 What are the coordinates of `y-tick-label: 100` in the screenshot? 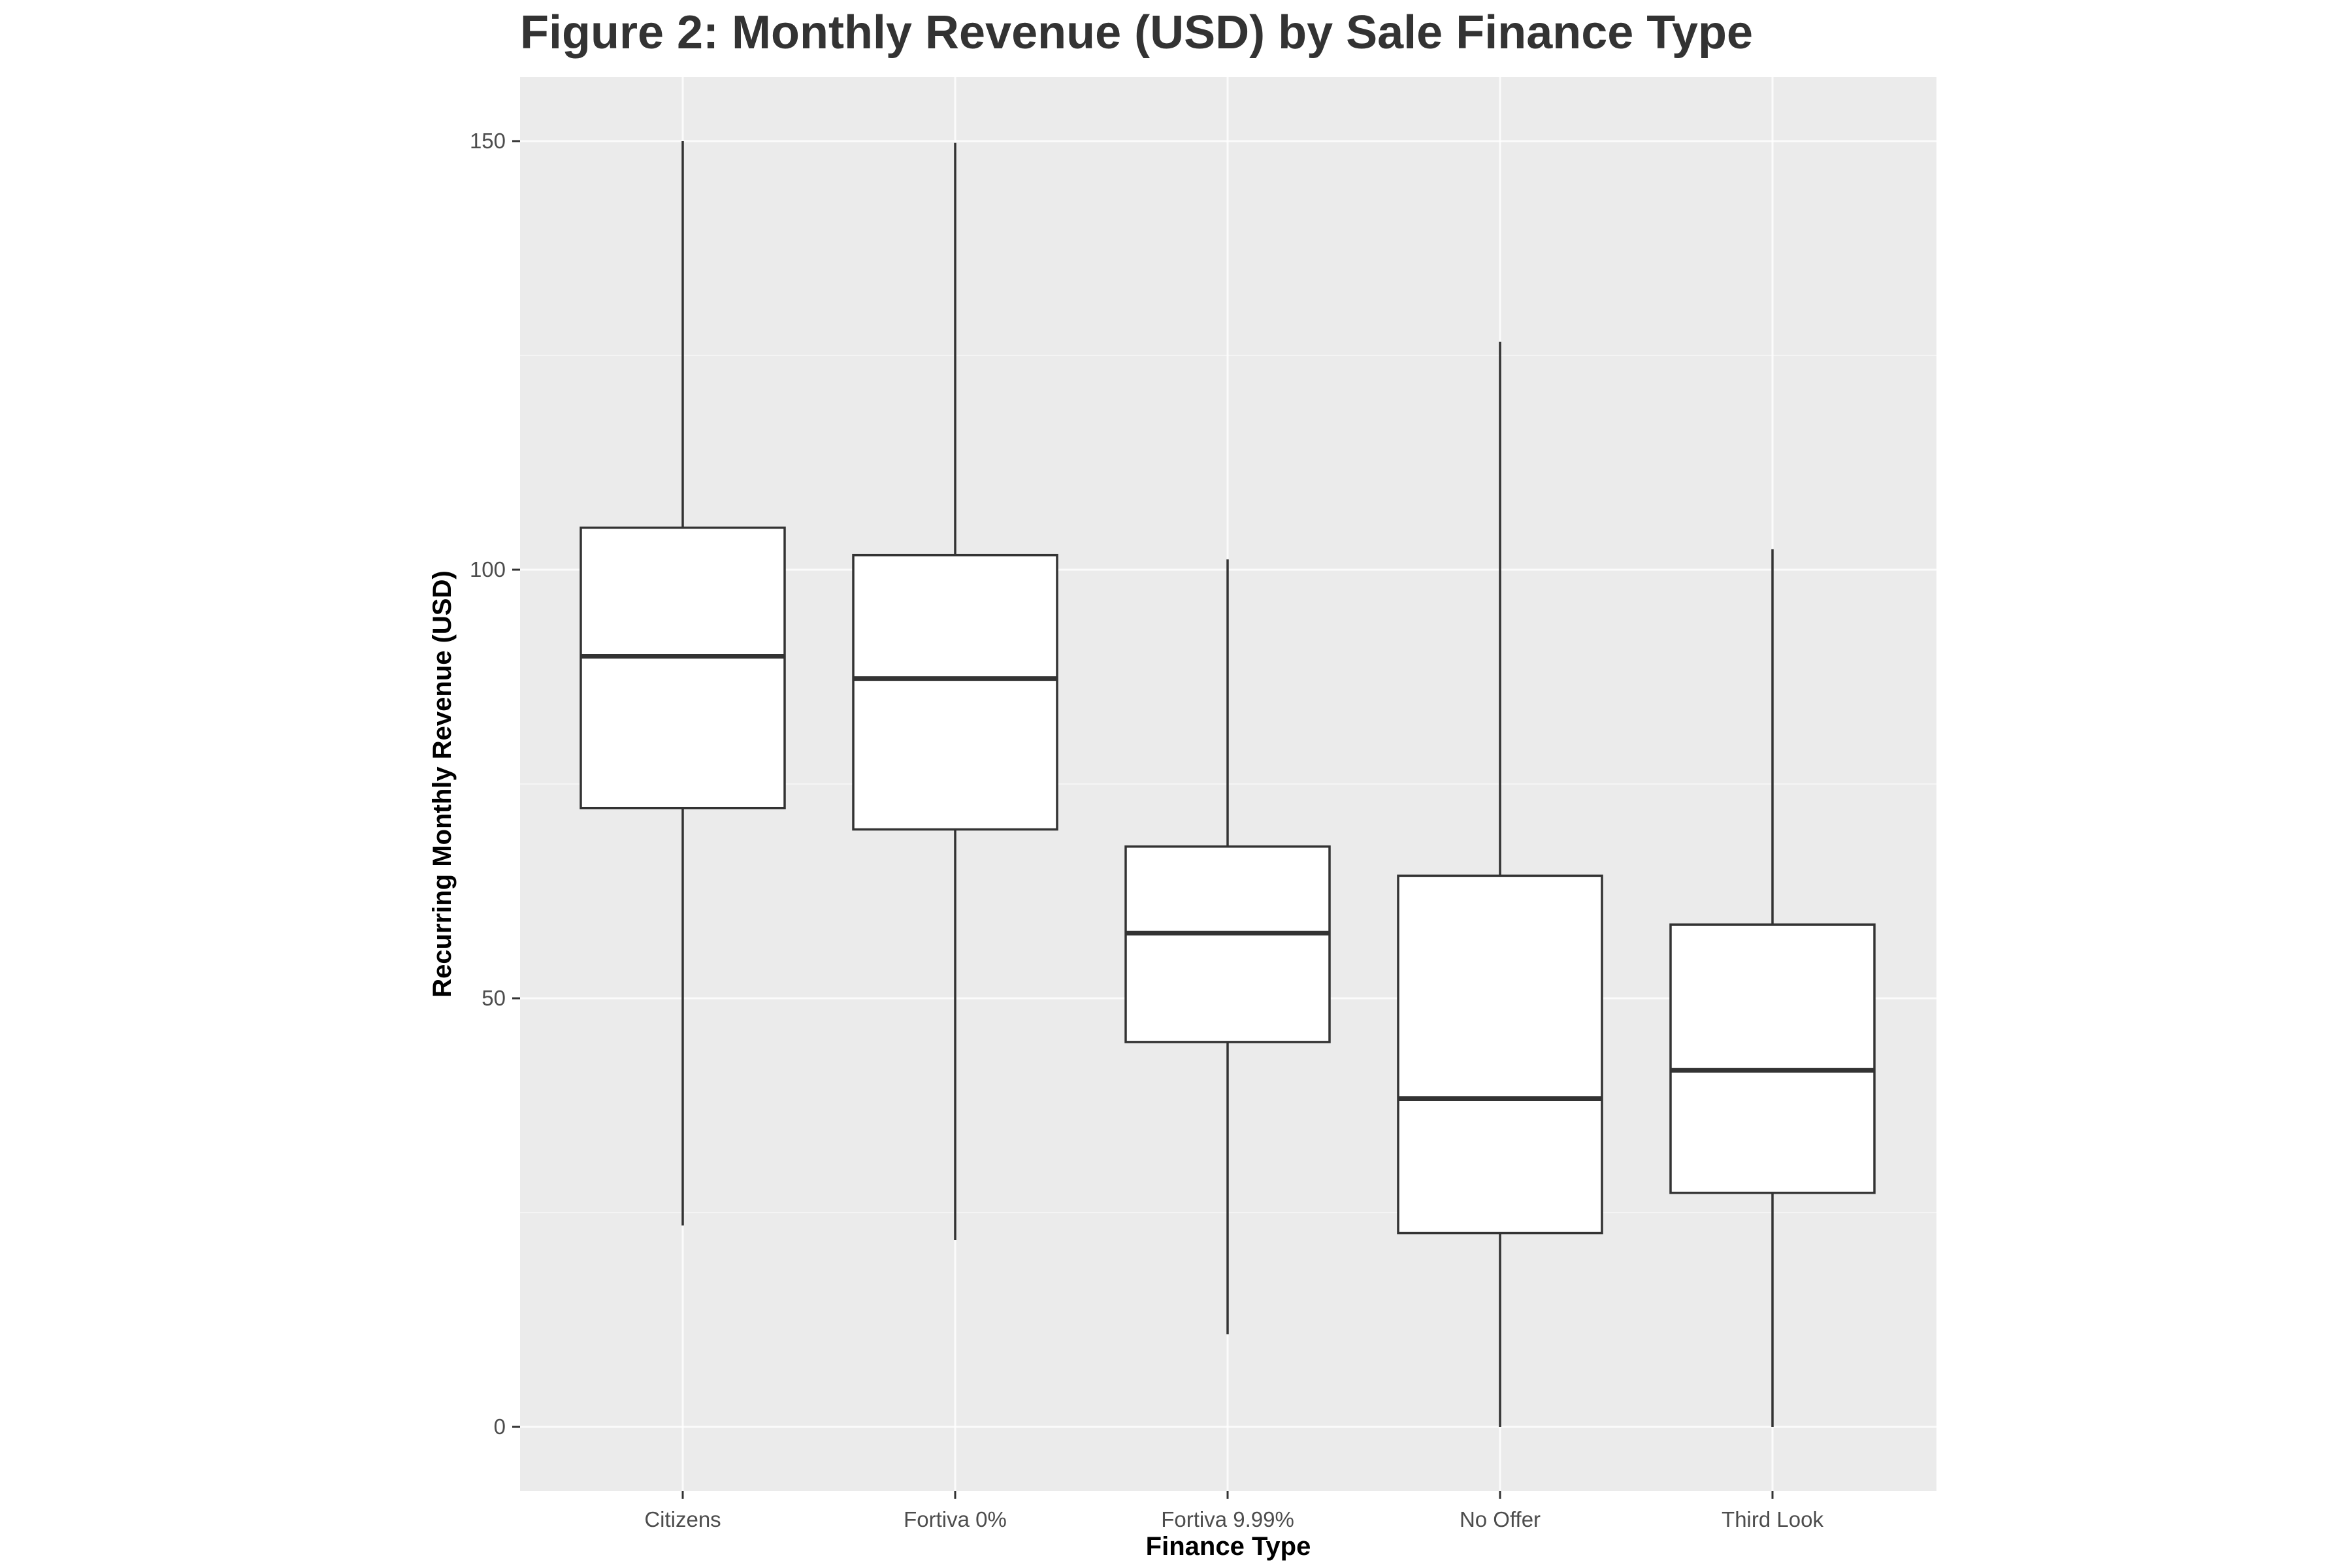 It's located at (488, 569).